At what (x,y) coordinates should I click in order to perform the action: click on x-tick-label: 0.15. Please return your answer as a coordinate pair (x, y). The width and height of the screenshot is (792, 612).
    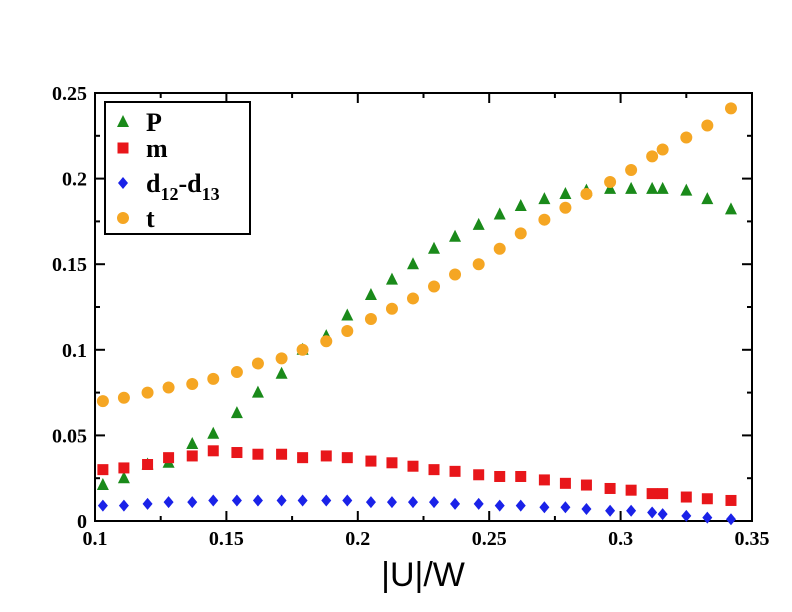
    Looking at the image, I should click on (226, 539).